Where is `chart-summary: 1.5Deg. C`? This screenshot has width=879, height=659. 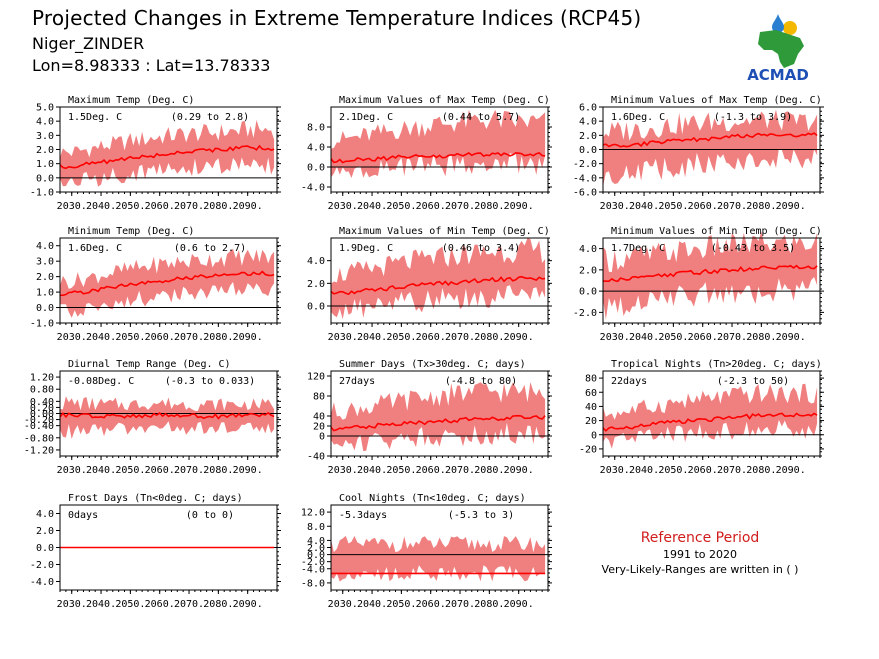 chart-summary: 1.5Deg. C is located at coordinates (95, 117).